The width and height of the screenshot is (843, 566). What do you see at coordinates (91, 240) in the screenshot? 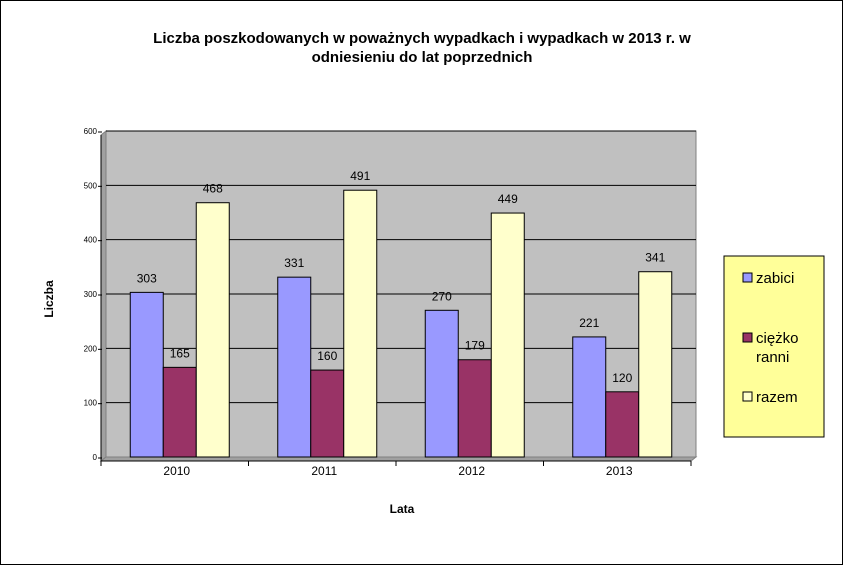
I see `y-tick-label: 400` at bounding box center [91, 240].